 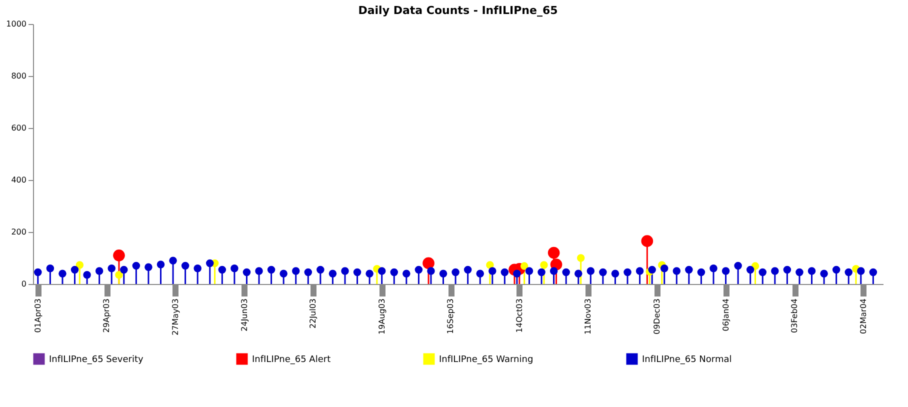 I want to click on x-tick-label: 29Apr03, so click(x=107, y=315).